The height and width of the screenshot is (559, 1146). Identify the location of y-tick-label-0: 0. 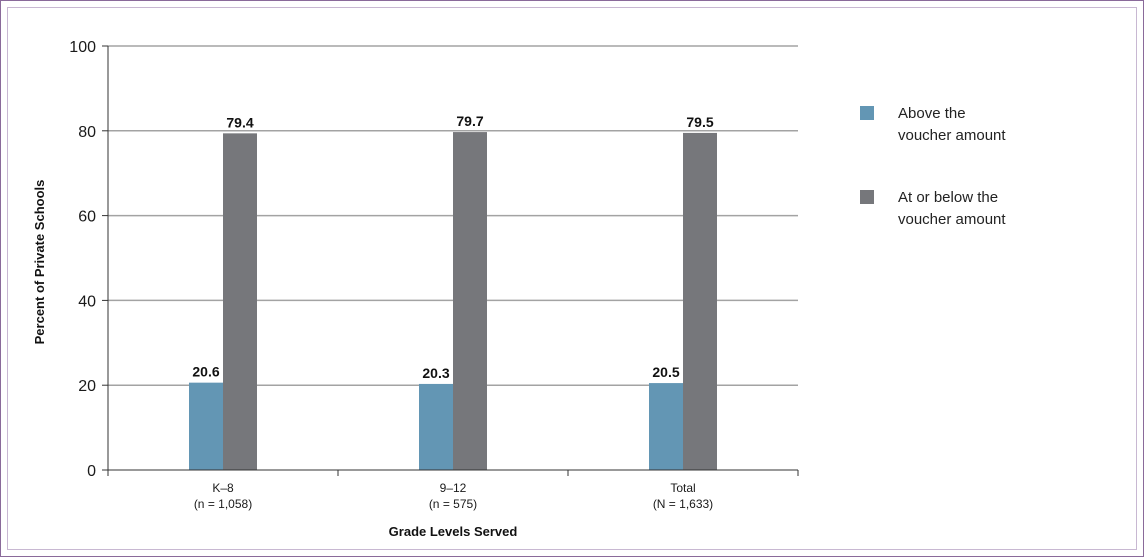
(91, 471).